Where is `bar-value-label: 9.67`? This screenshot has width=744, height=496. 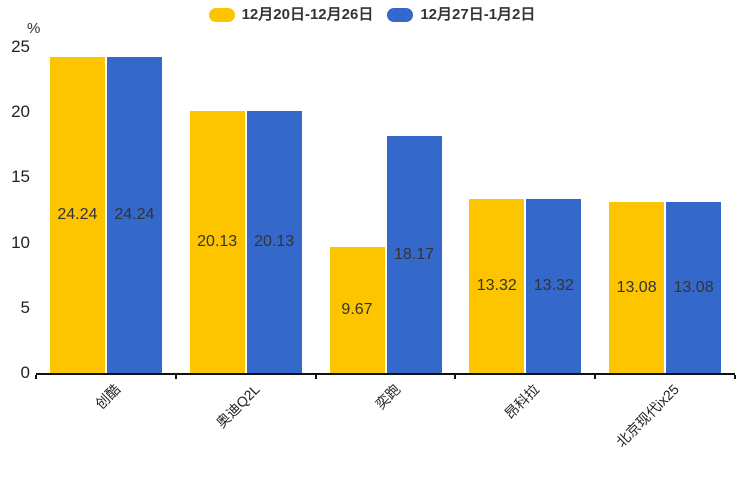 bar-value-label: 9.67 is located at coordinates (357, 309).